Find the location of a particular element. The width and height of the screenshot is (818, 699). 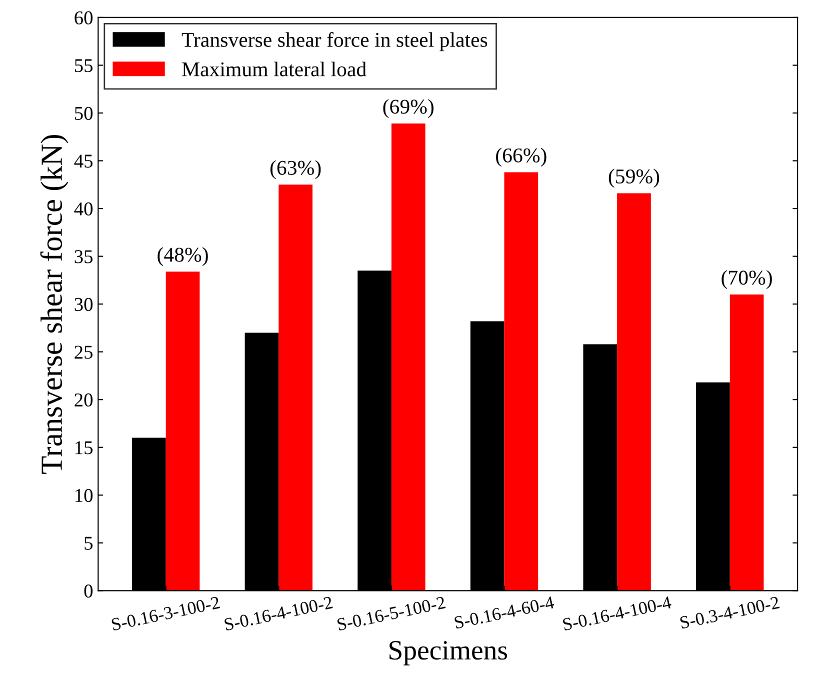

y-tick-label: 50 is located at coordinates (83, 113).